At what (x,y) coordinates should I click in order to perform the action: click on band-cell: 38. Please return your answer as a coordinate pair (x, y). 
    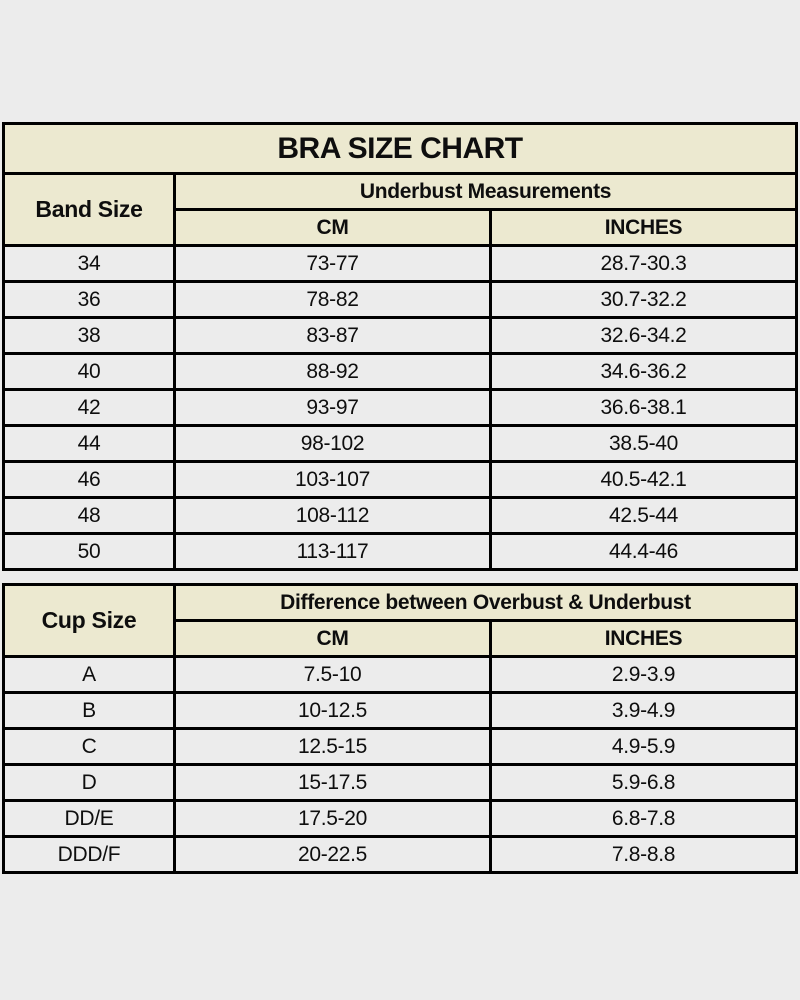
    Looking at the image, I should click on (89, 335).